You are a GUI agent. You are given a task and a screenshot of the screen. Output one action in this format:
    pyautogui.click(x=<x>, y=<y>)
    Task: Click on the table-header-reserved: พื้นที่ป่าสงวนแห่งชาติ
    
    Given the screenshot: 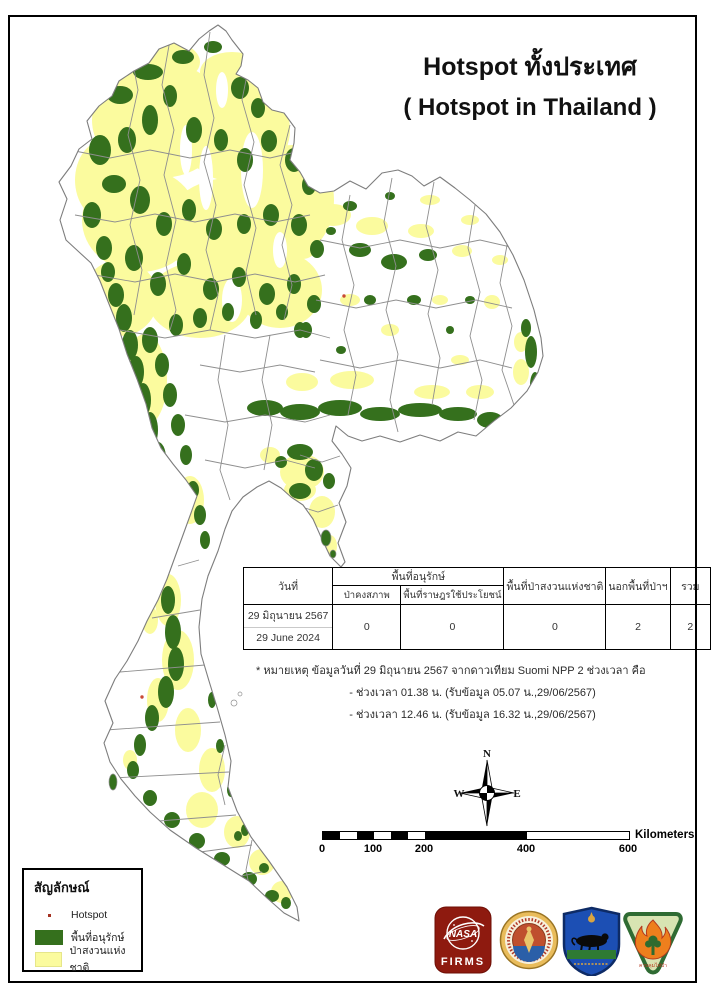 What is the action you would take?
    pyautogui.click(x=555, y=586)
    